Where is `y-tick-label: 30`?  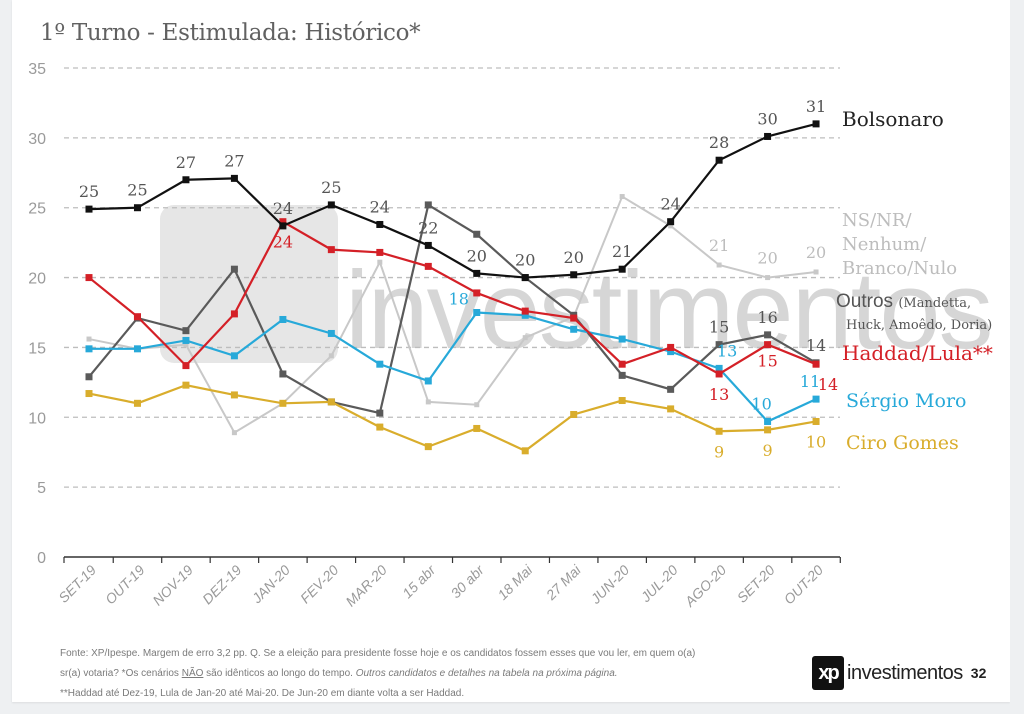
y-tick-label: 30 is located at coordinates (37, 139).